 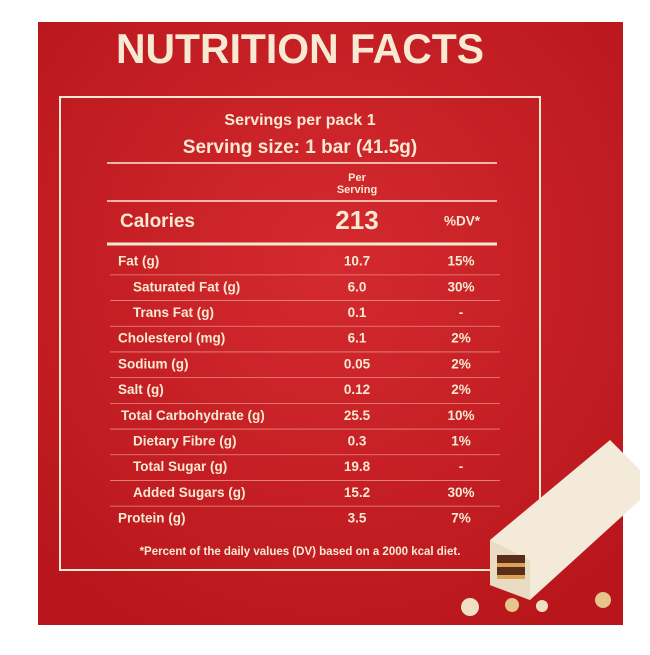 What do you see at coordinates (138, 261) in the screenshot?
I see `nutrient-name: Fat (g)` at bounding box center [138, 261].